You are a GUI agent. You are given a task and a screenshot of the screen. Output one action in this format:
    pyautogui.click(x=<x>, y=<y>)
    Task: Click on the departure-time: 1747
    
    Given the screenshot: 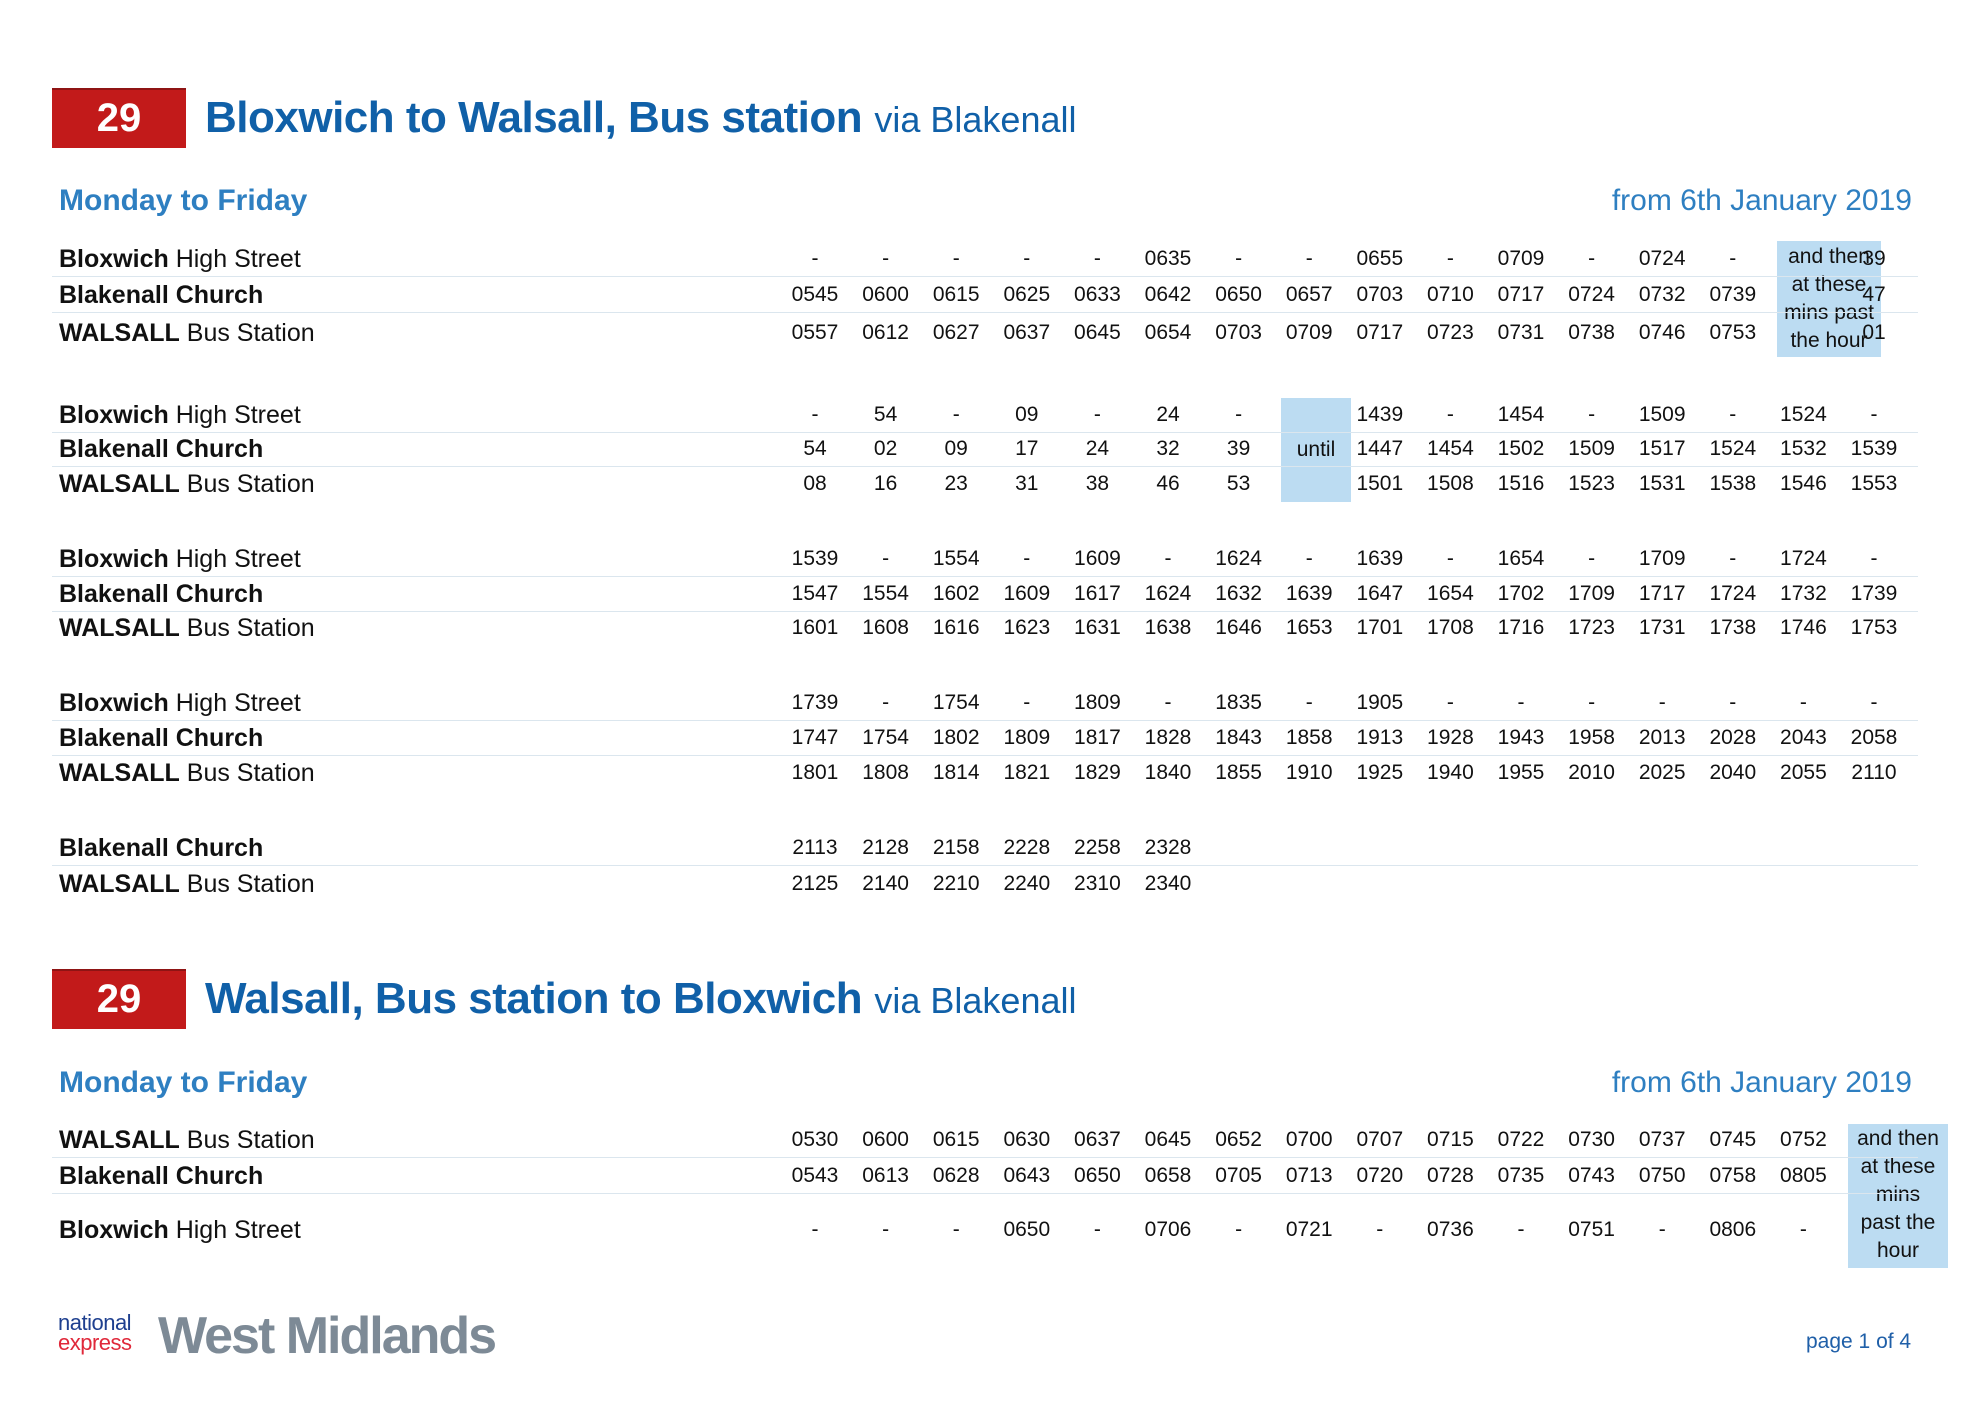 What is the action you would take?
    pyautogui.click(x=815, y=737)
    